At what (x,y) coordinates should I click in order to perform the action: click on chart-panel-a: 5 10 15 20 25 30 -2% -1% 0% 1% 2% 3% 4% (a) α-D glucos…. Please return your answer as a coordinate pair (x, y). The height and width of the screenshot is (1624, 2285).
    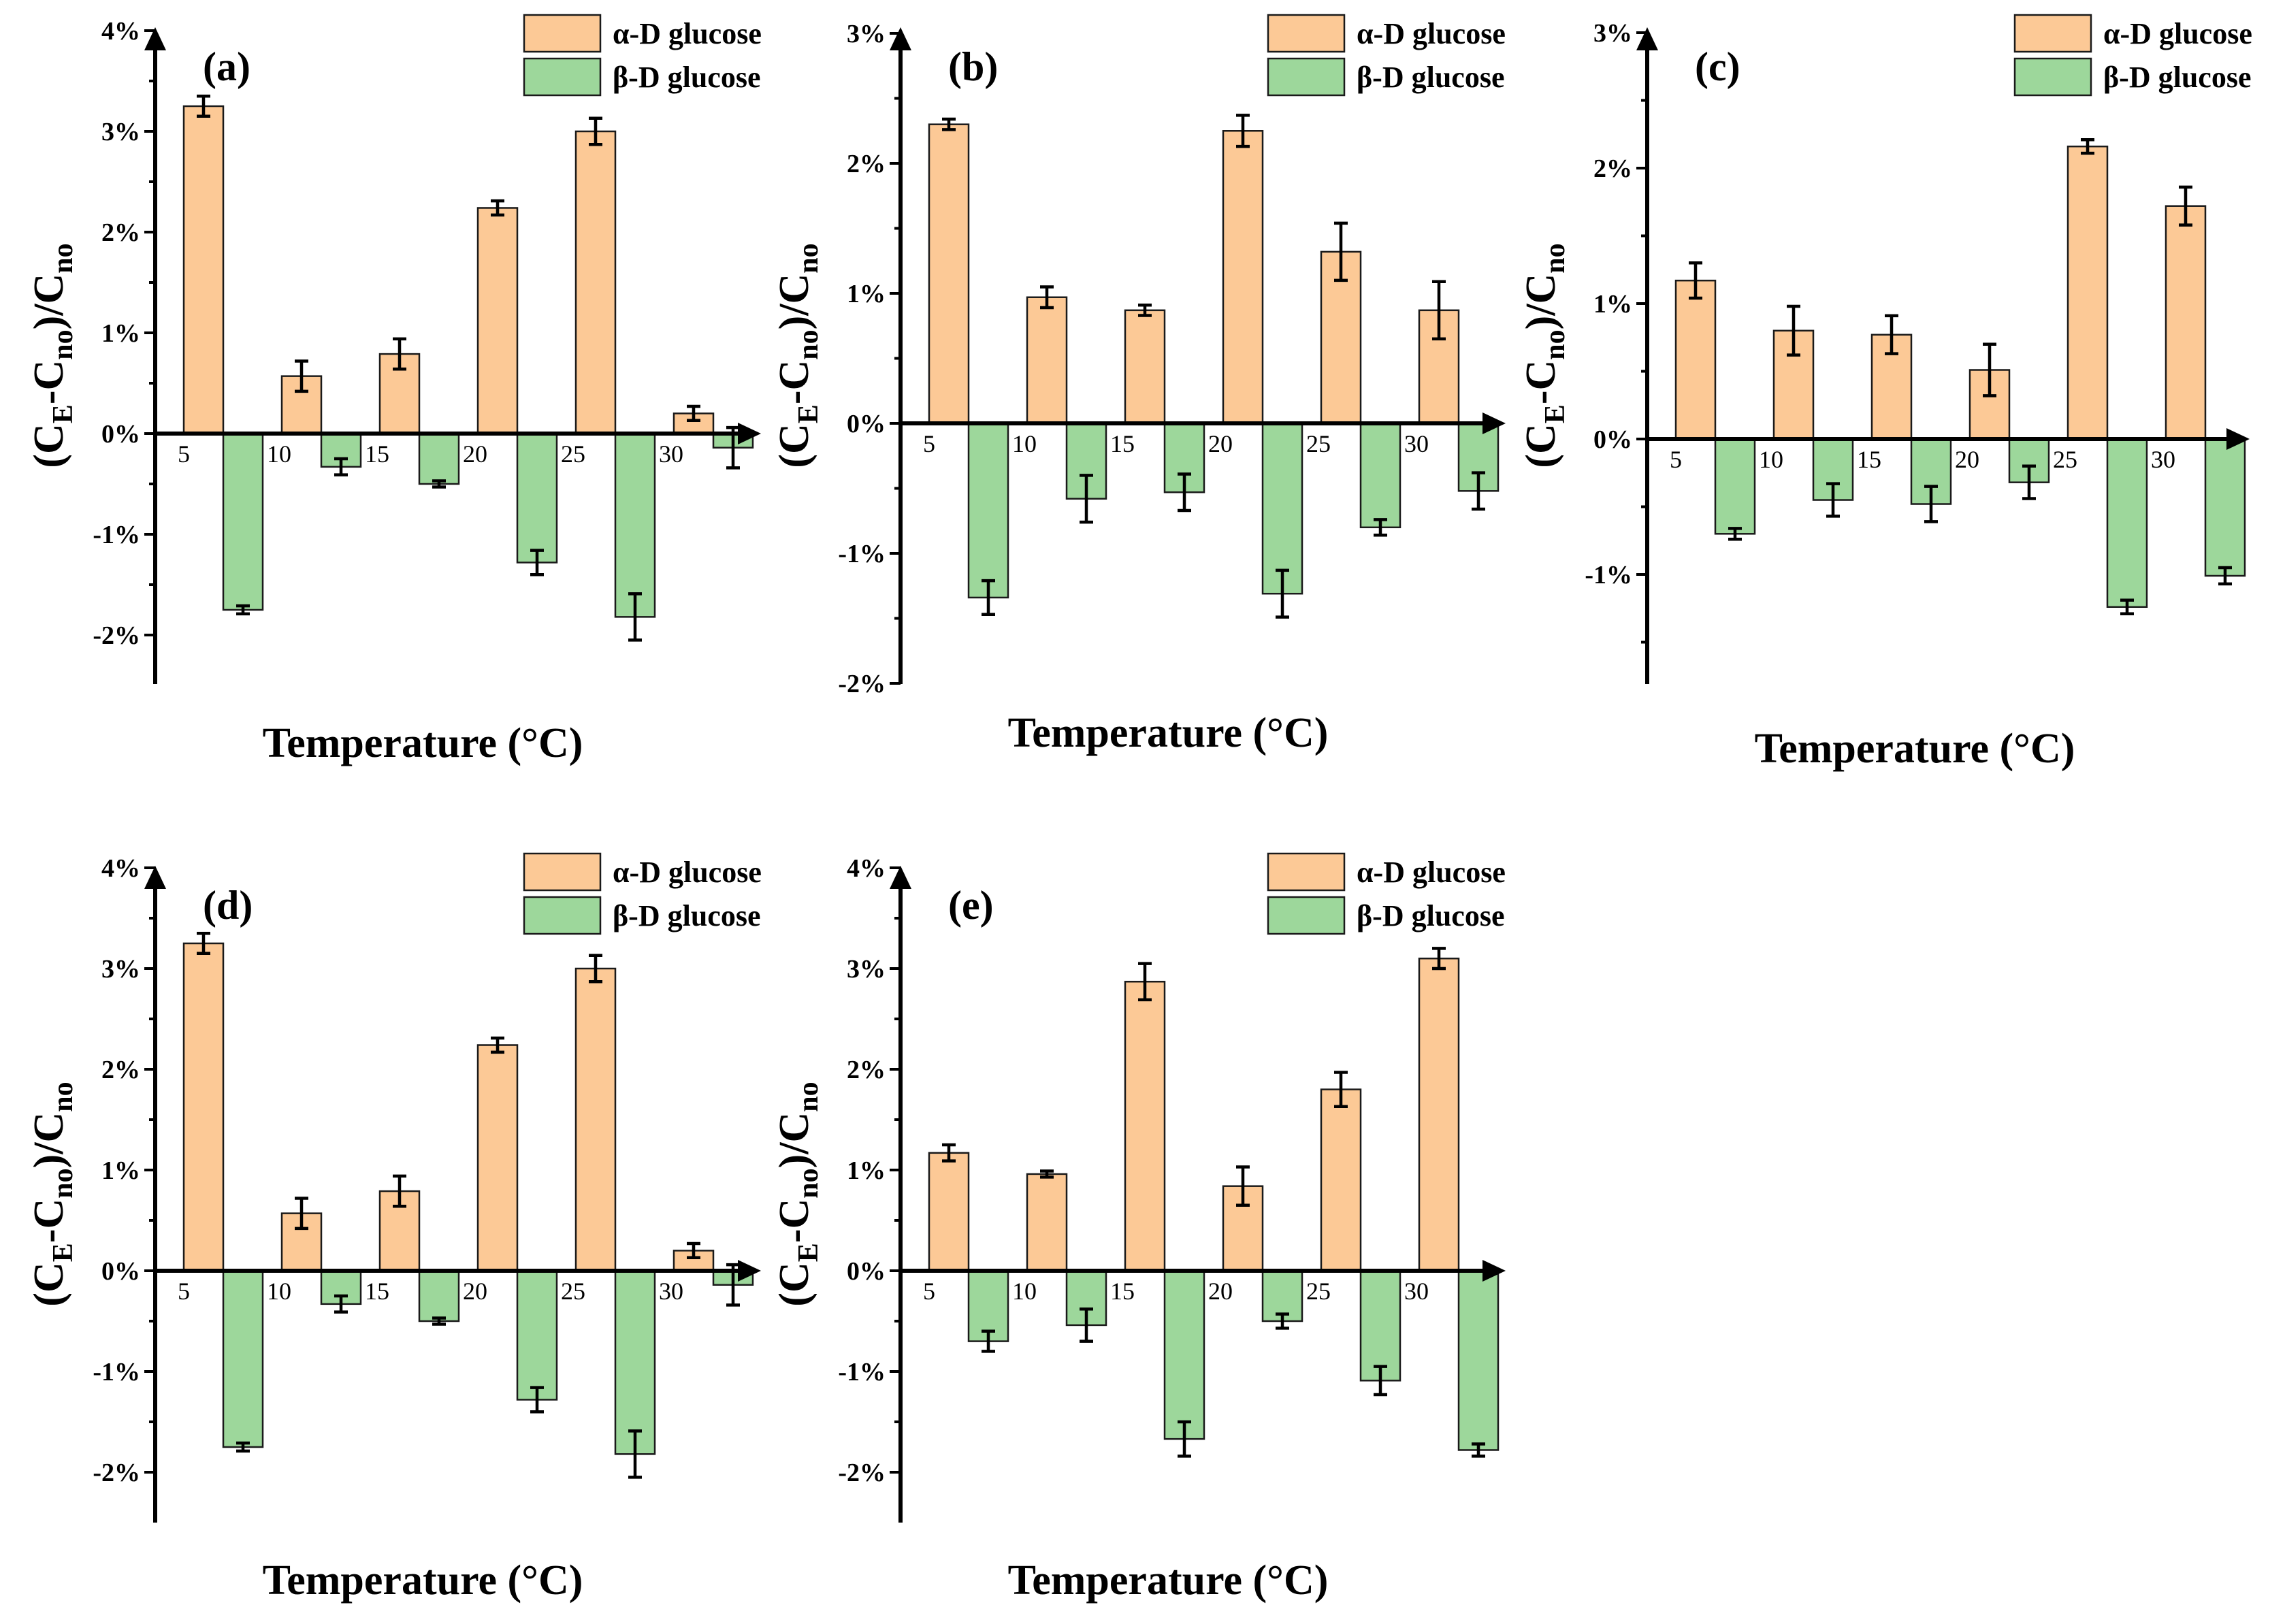
    Looking at the image, I should click on (394, 390).